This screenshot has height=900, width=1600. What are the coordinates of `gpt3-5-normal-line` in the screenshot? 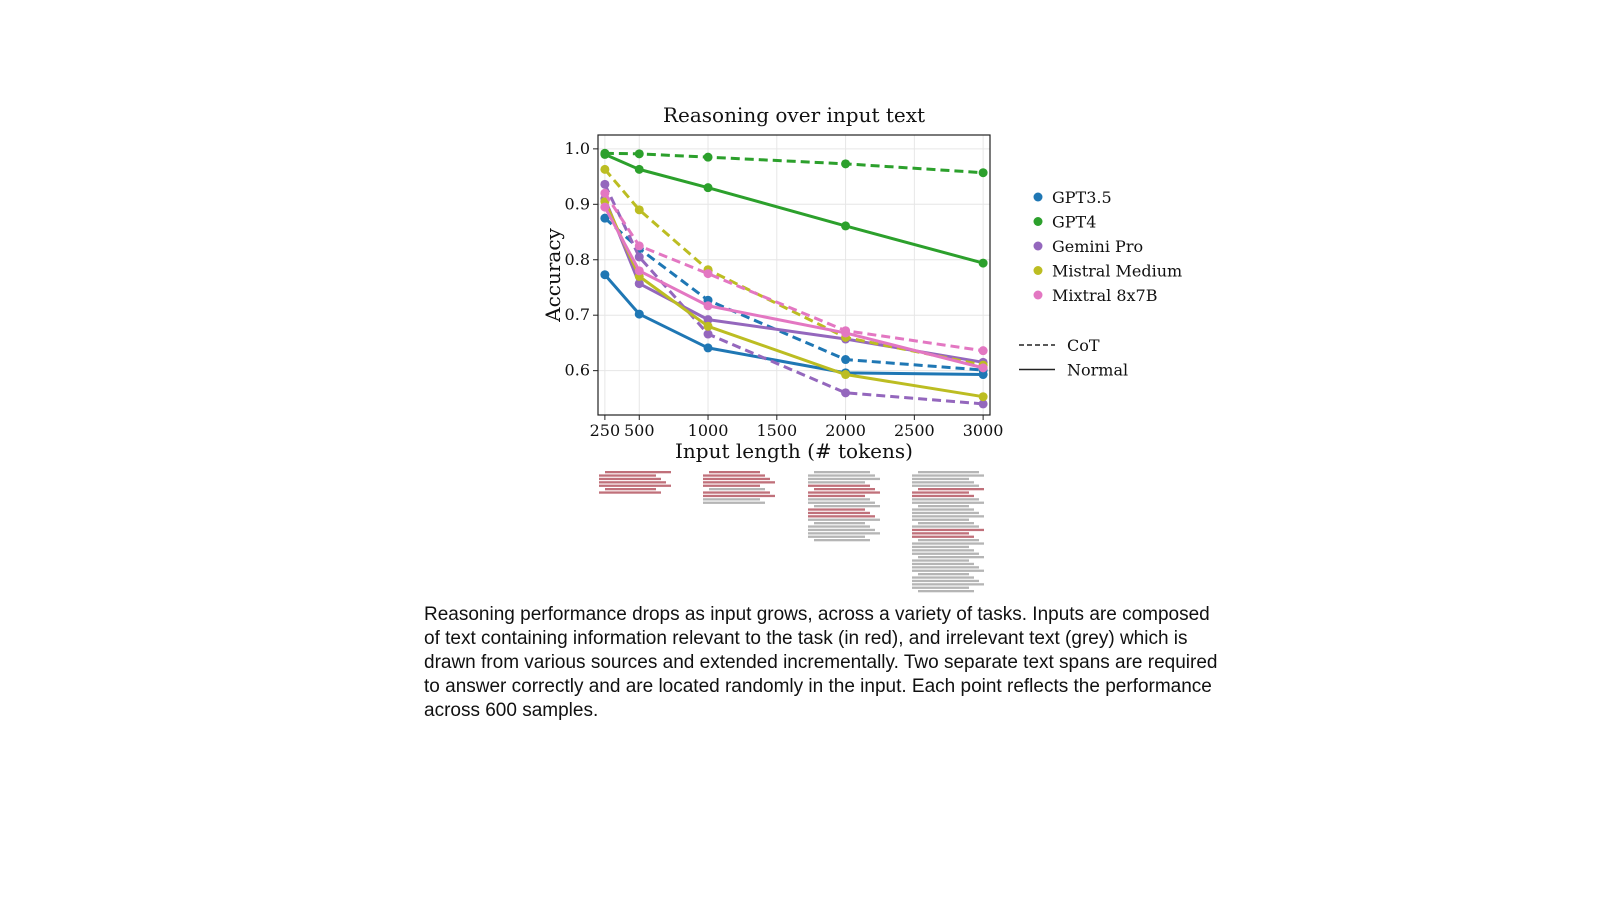 It's located at (793, 325).